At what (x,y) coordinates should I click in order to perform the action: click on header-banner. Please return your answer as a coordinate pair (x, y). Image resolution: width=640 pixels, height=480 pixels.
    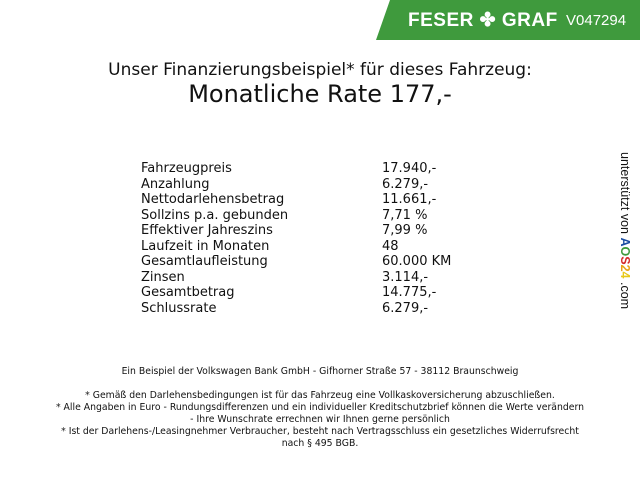
    Looking at the image, I should click on (508, 20).